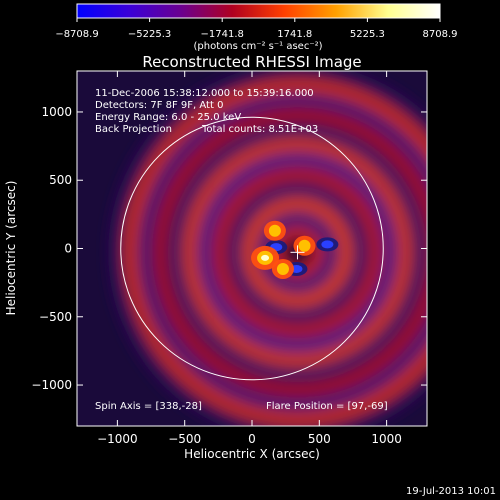  What do you see at coordinates (257, 46) in the screenshot?
I see `colorbar-units: (photons cm⁻² s⁻¹ asec⁻²)` at bounding box center [257, 46].